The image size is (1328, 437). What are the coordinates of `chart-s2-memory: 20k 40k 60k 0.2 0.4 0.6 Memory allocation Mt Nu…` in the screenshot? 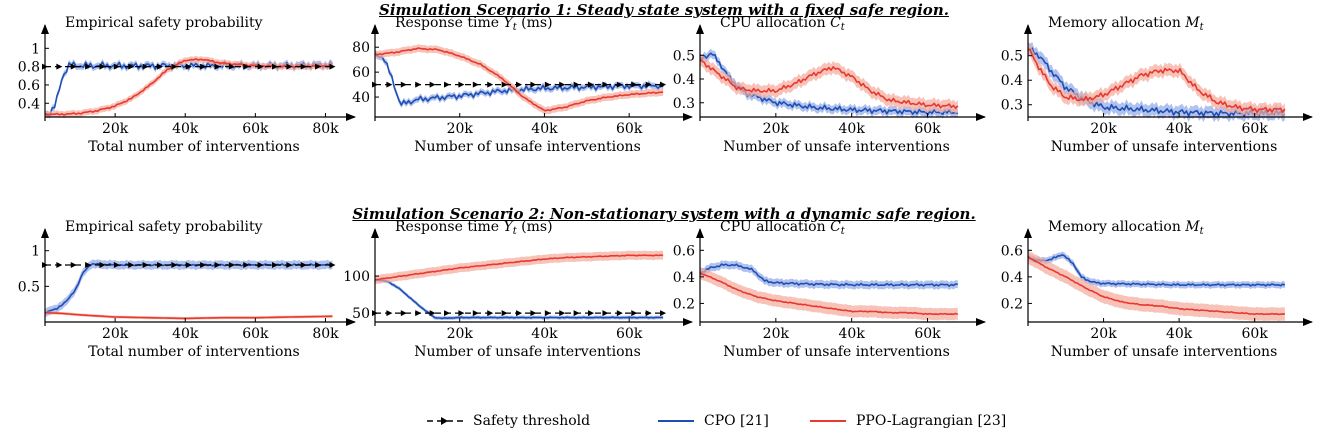 It's located at (1157, 289).